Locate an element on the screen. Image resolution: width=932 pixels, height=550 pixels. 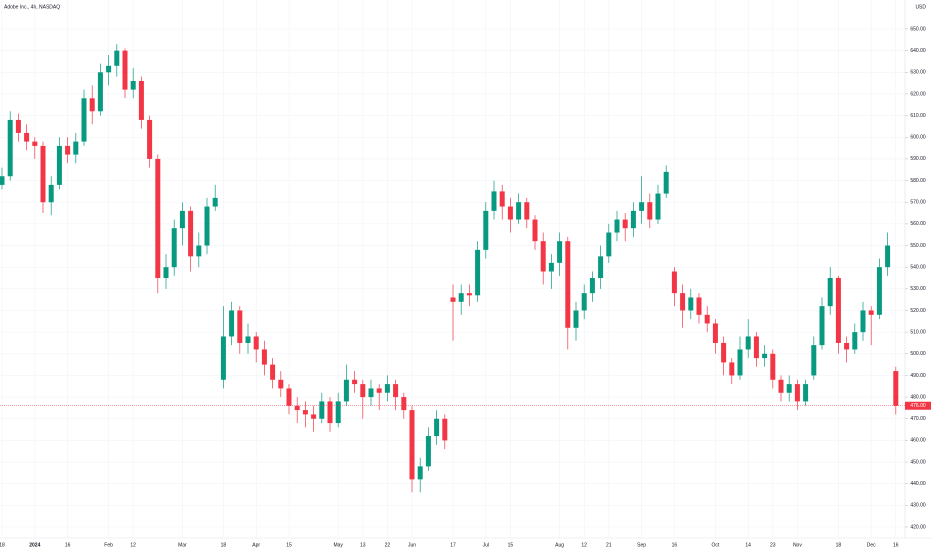
y-tick-label: 420.00 is located at coordinates (918, 527).